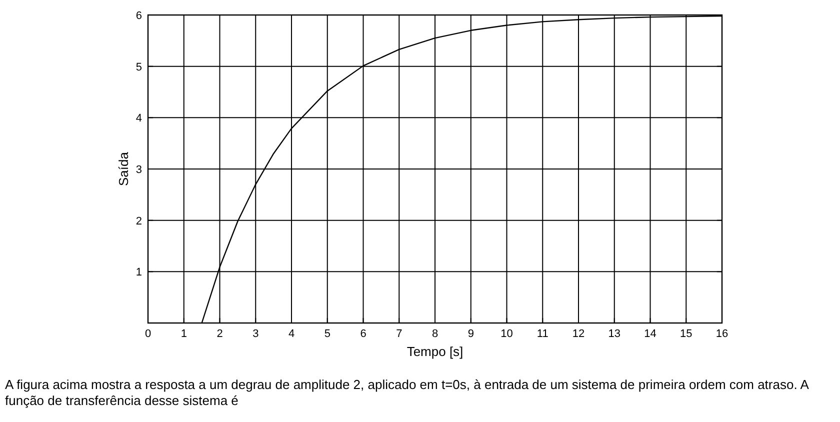  Describe the element at coordinates (139, 272) in the screenshot. I see `y-tick-label: 1` at that location.